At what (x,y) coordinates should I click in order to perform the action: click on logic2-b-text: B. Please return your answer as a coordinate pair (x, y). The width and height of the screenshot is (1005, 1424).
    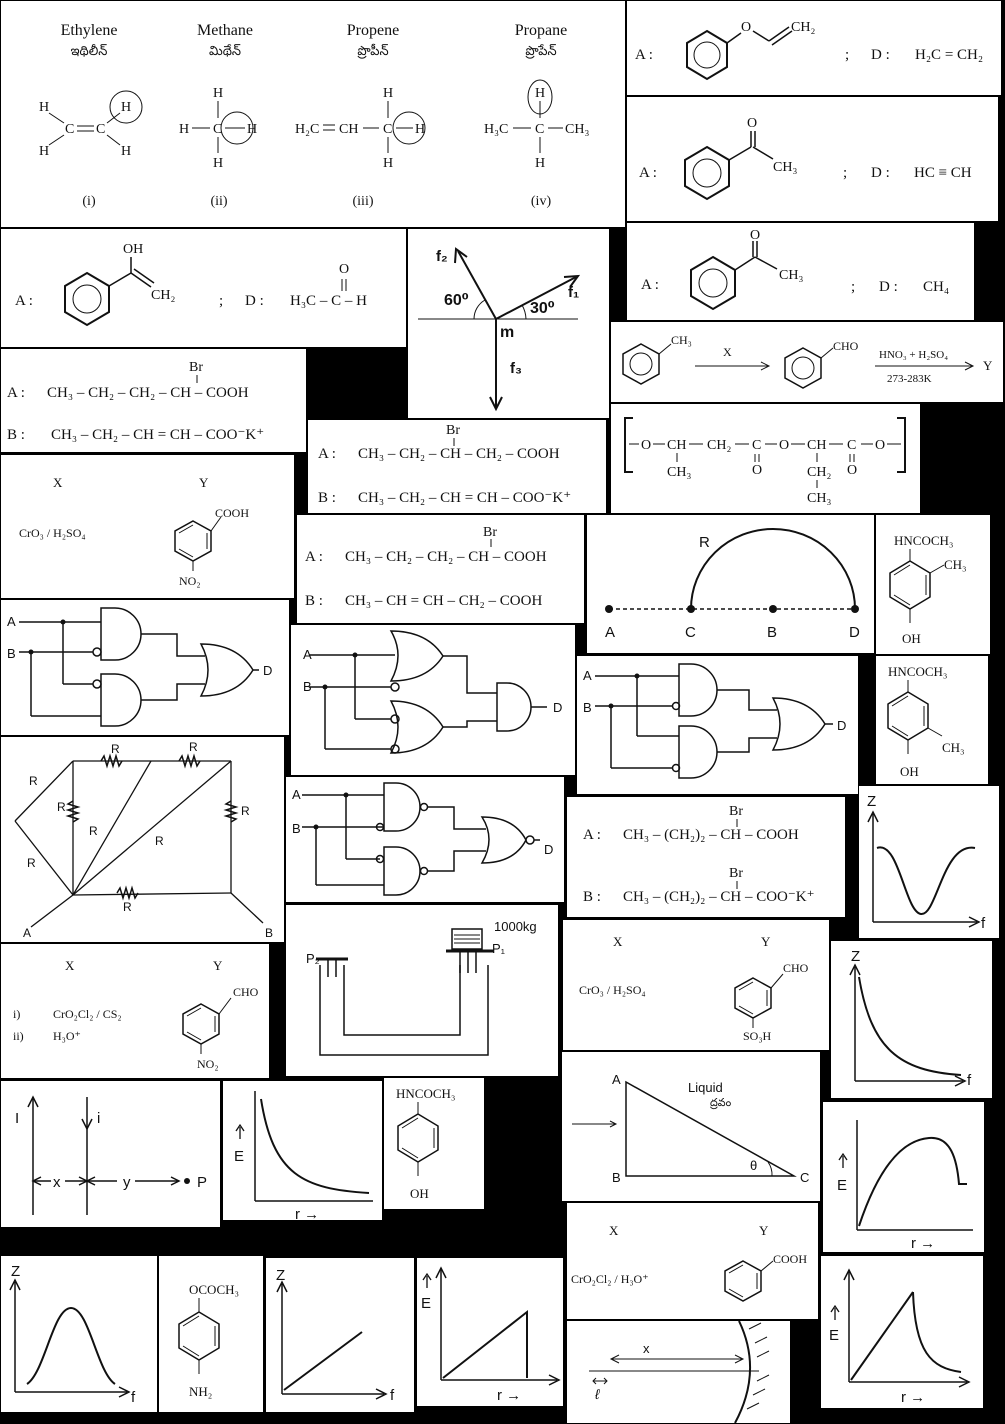
    Looking at the image, I should click on (307, 686).